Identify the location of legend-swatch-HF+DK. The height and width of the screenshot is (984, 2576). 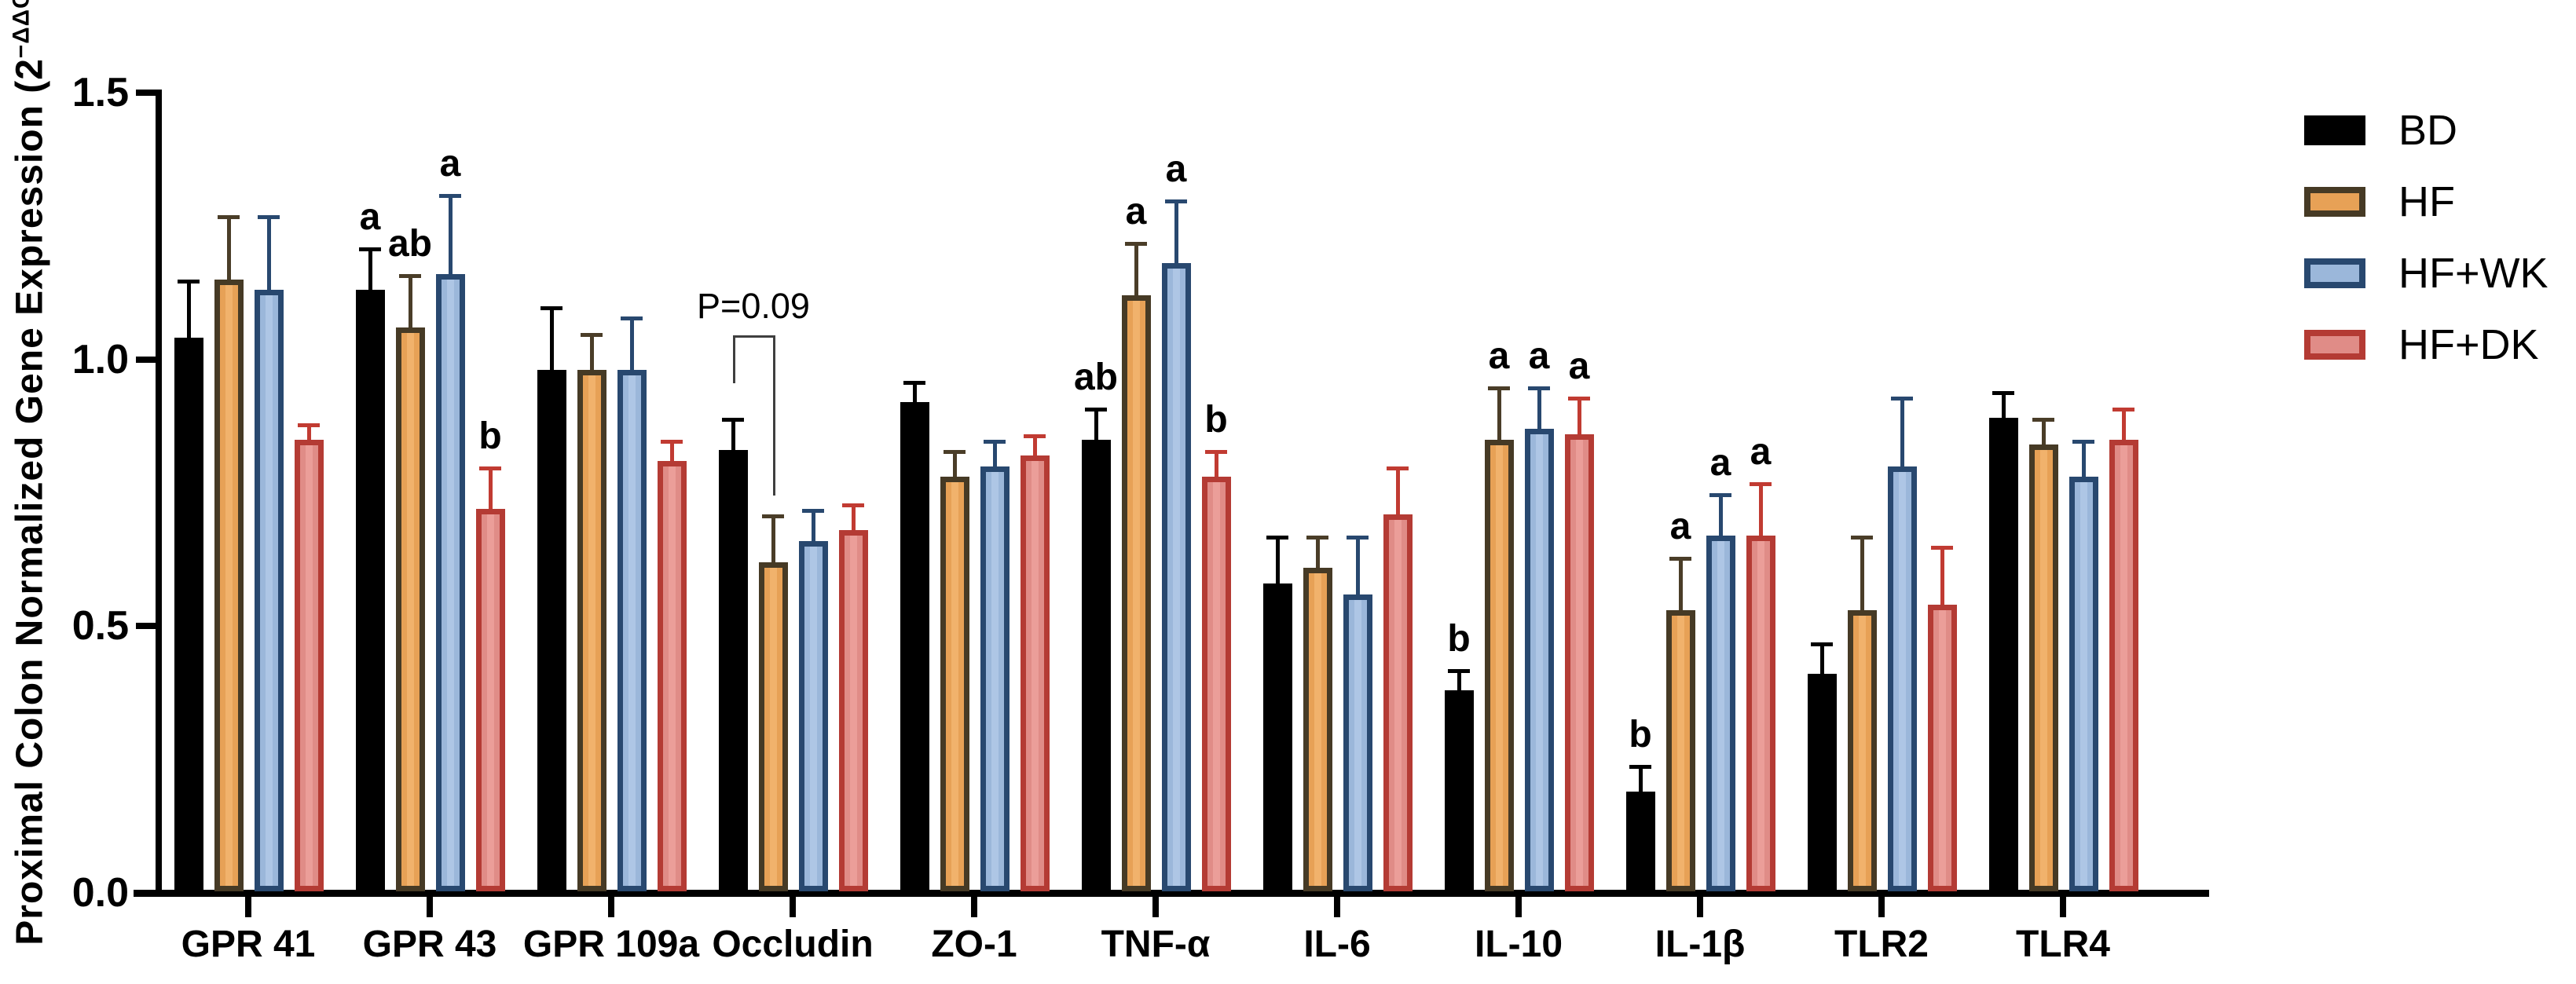
(2334, 345).